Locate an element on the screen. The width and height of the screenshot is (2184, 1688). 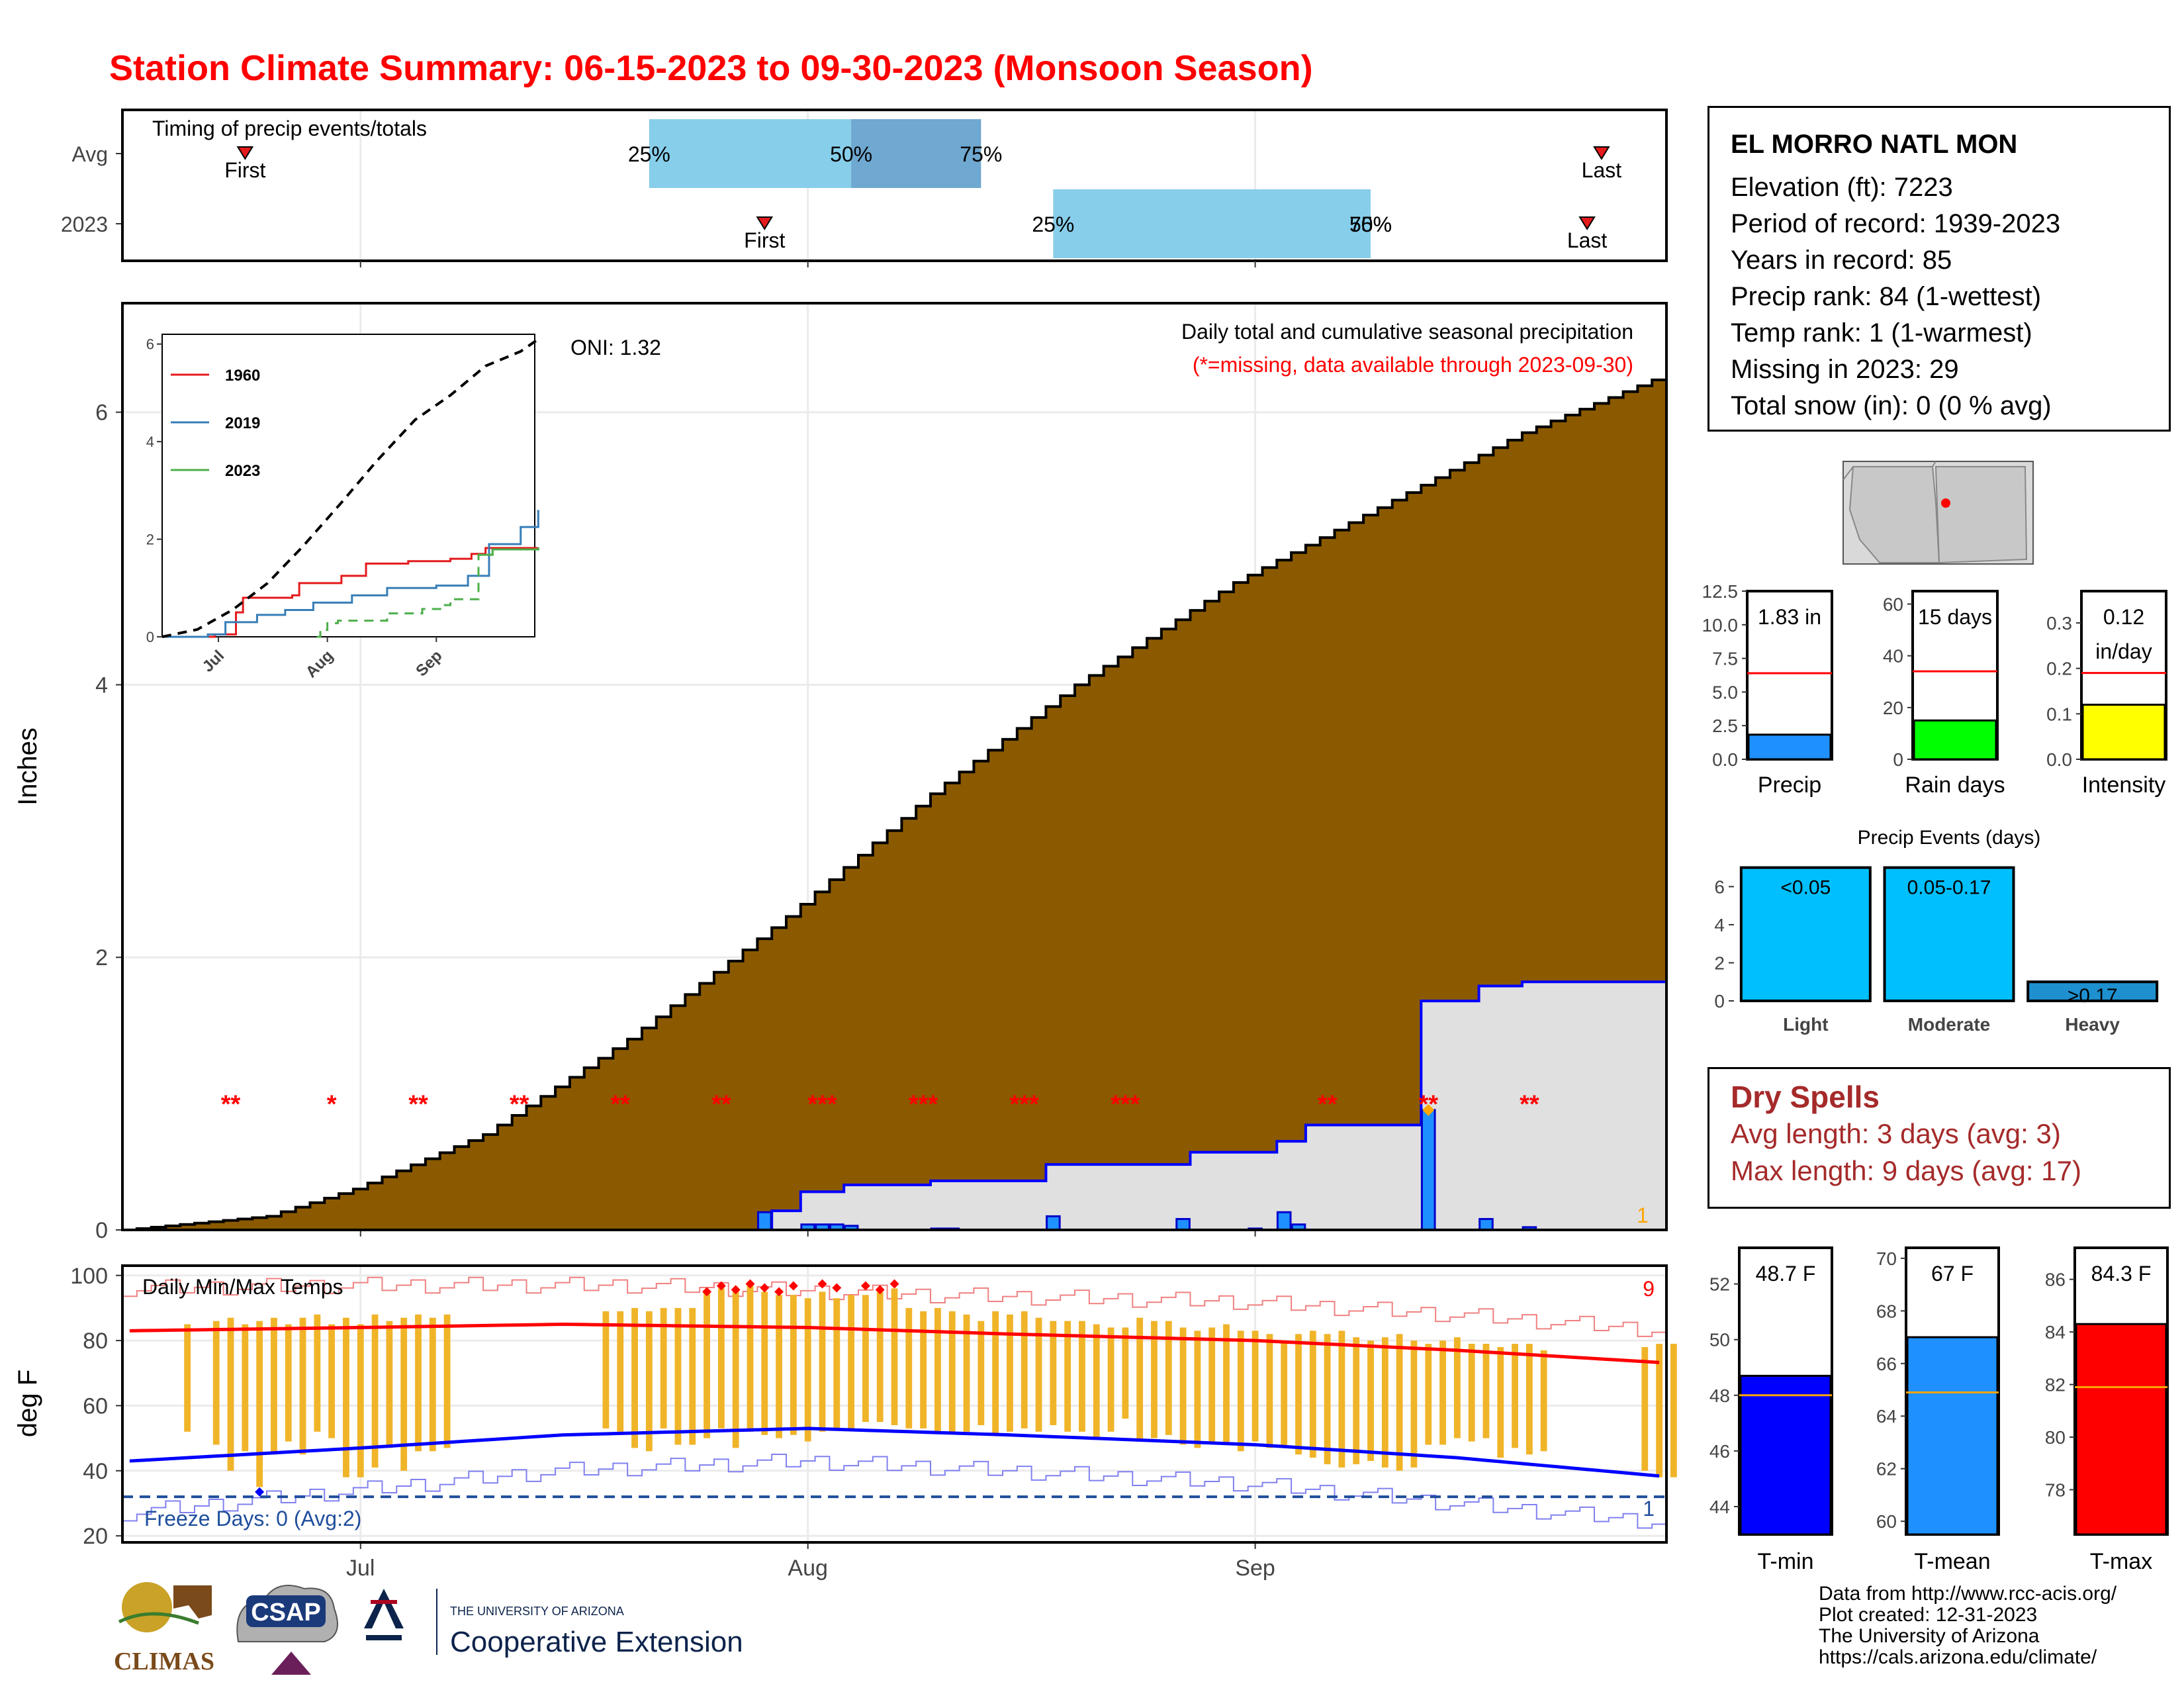
csap-text: CSAP is located at coordinates (286, 1612).